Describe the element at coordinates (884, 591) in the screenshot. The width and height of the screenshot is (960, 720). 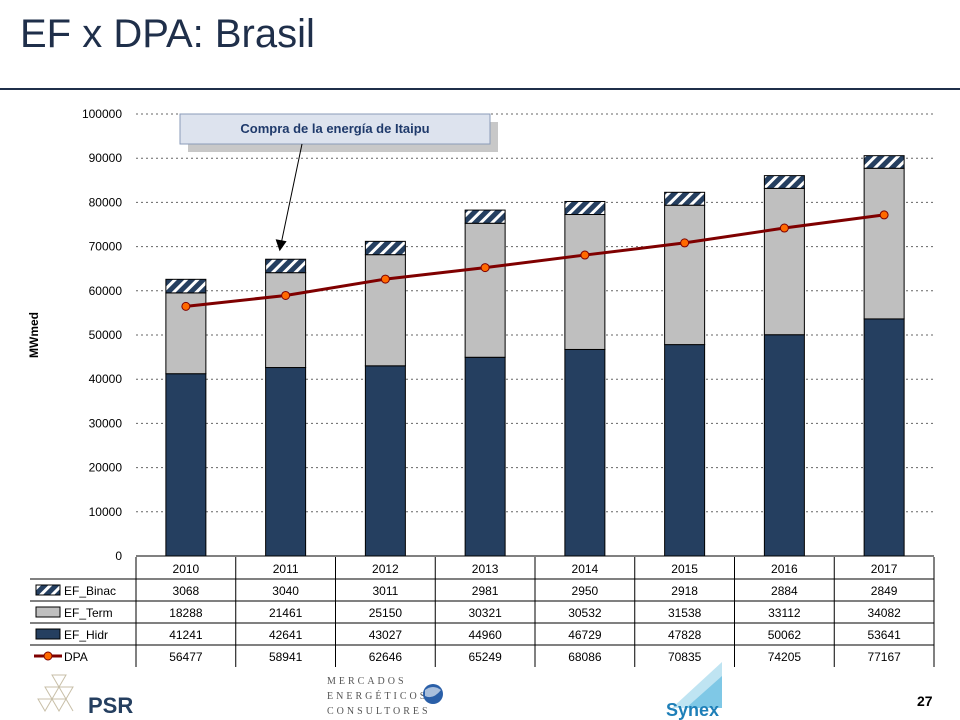
I see `table-cell: 2849` at that location.